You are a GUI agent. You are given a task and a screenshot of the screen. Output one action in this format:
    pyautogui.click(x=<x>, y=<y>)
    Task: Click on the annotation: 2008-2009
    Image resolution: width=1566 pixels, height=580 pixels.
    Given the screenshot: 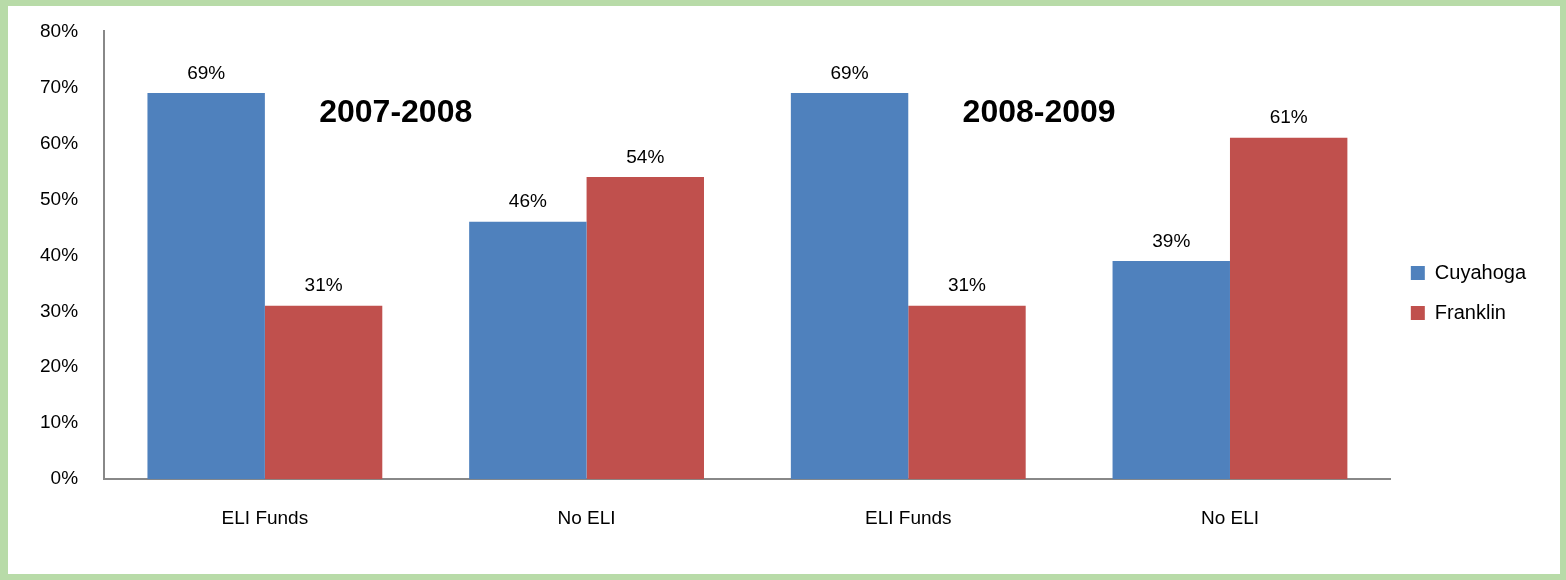 What is the action you would take?
    pyautogui.click(x=1039, y=111)
    